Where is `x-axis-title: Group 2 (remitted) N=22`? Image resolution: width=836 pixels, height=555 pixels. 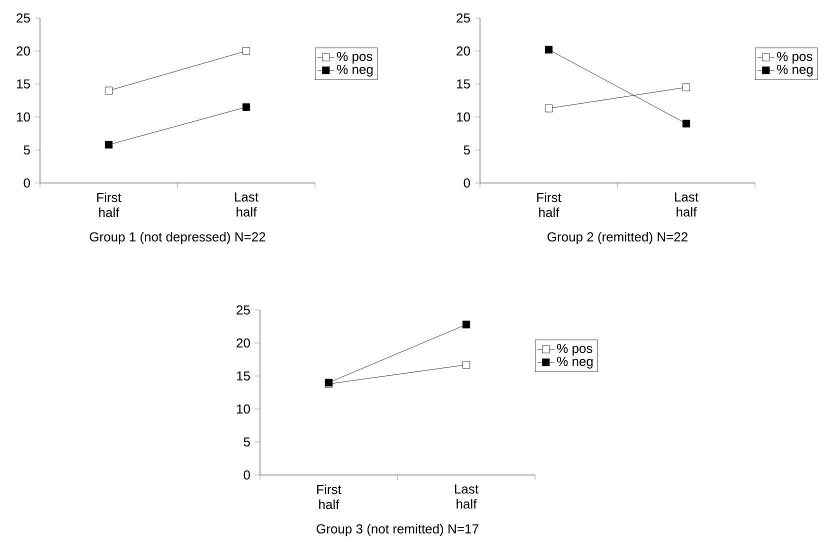
x-axis-title: Group 2 (remitted) N=22 is located at coordinates (618, 238).